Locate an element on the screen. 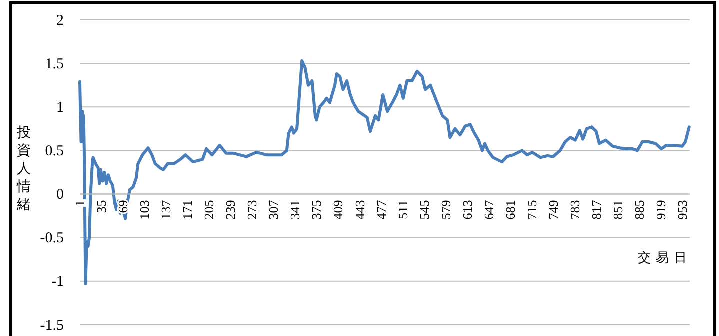 Image resolution: width=719 pixels, height=336 pixels. x-tick-label: 477 is located at coordinates (381, 210).